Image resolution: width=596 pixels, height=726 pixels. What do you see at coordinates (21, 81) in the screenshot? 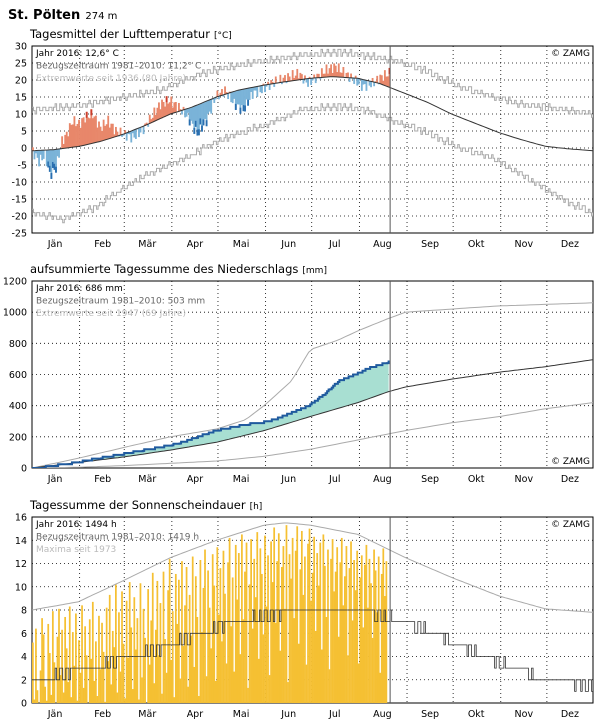
I see `y-tick-label: 20` at bounding box center [21, 81].